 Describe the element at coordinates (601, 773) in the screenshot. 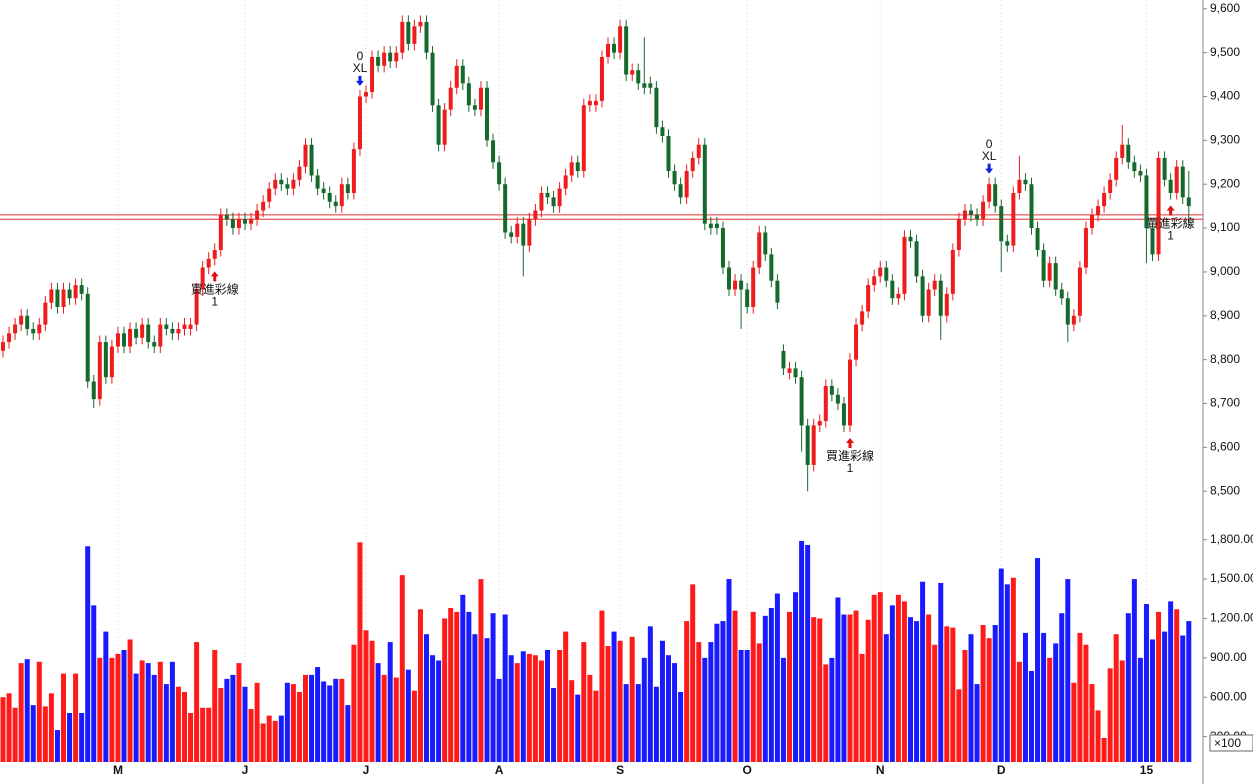

I see `x-axis-strip` at that location.